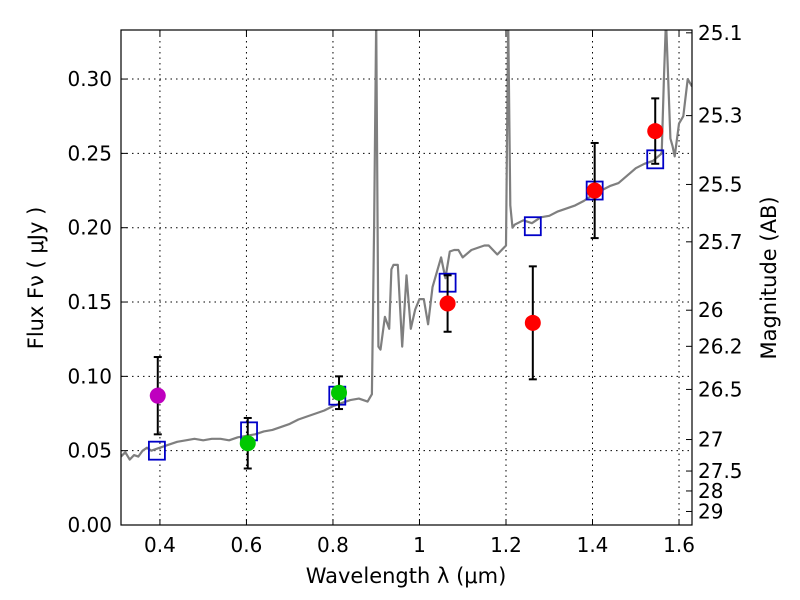 This screenshot has width=800, height=600. What do you see at coordinates (89, 525) in the screenshot?
I see `y-tick-label: 0.00` at bounding box center [89, 525].